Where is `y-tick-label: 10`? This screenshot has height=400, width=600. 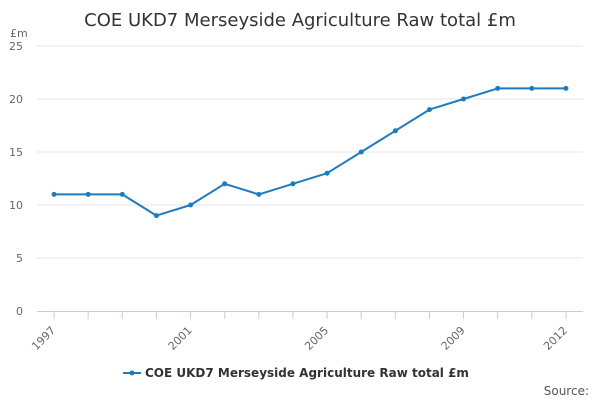 y-tick-label: 10 is located at coordinates (16, 205).